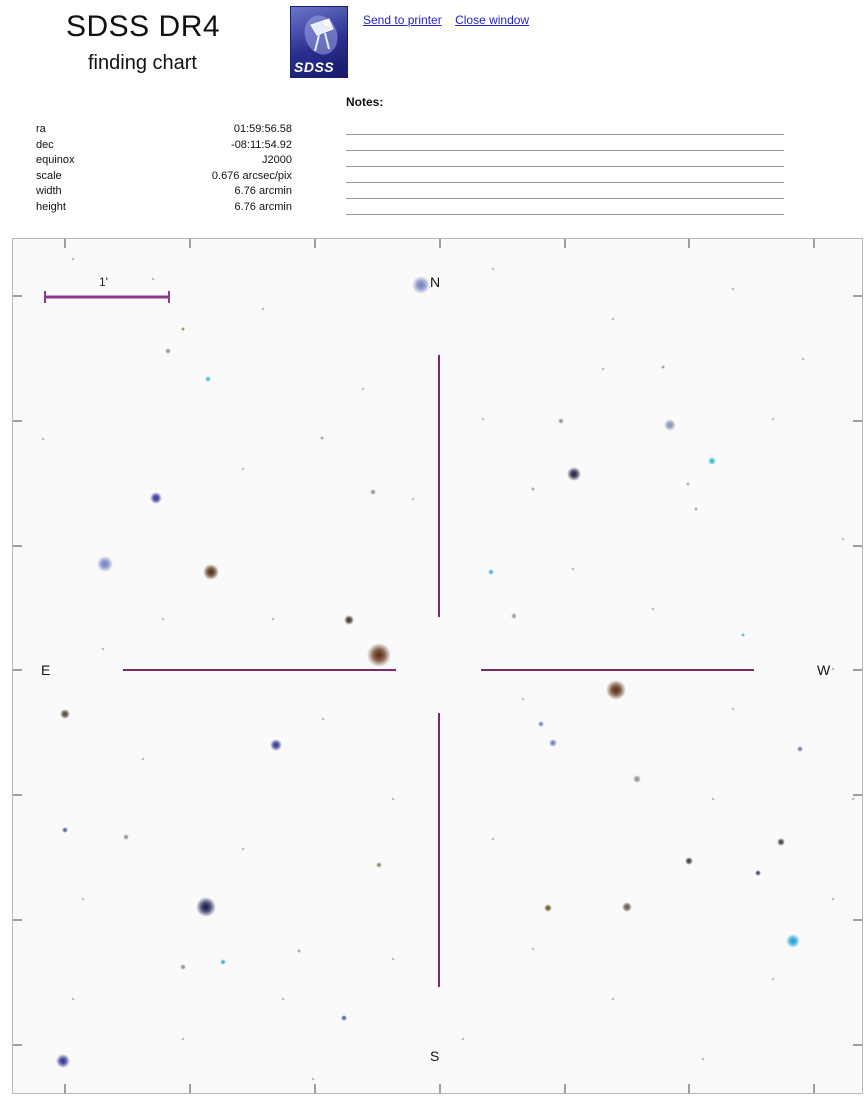 Image resolution: width=867 pixels, height=1099 pixels. I want to click on param-value: 01:59:56.58, so click(262, 129).